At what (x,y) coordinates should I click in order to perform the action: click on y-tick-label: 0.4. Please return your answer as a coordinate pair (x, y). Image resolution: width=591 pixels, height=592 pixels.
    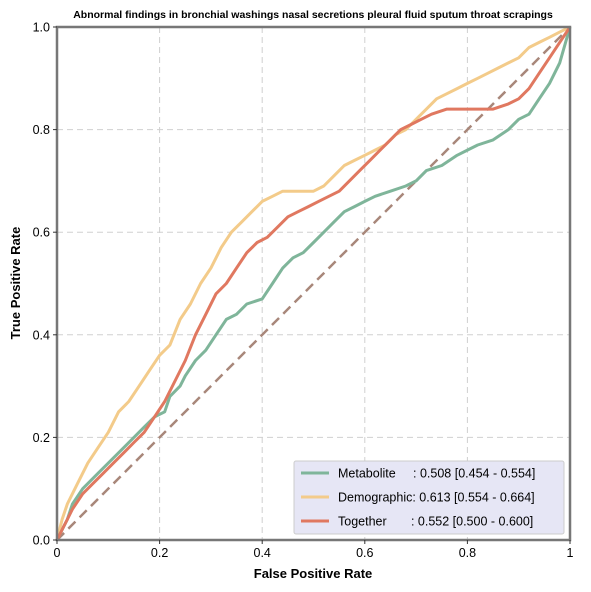
    Looking at the image, I should click on (41, 335).